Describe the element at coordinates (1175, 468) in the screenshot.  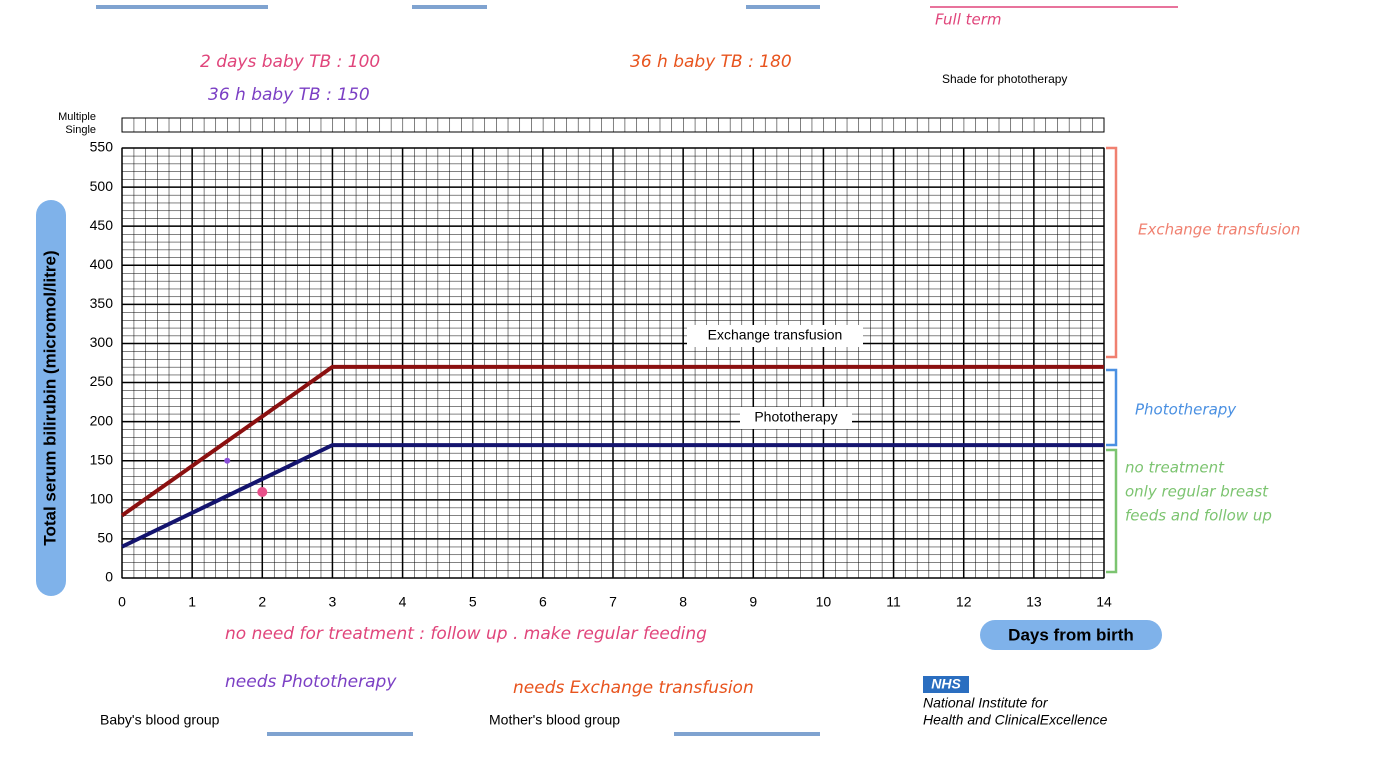
I see `annotation: no treatment` at that location.